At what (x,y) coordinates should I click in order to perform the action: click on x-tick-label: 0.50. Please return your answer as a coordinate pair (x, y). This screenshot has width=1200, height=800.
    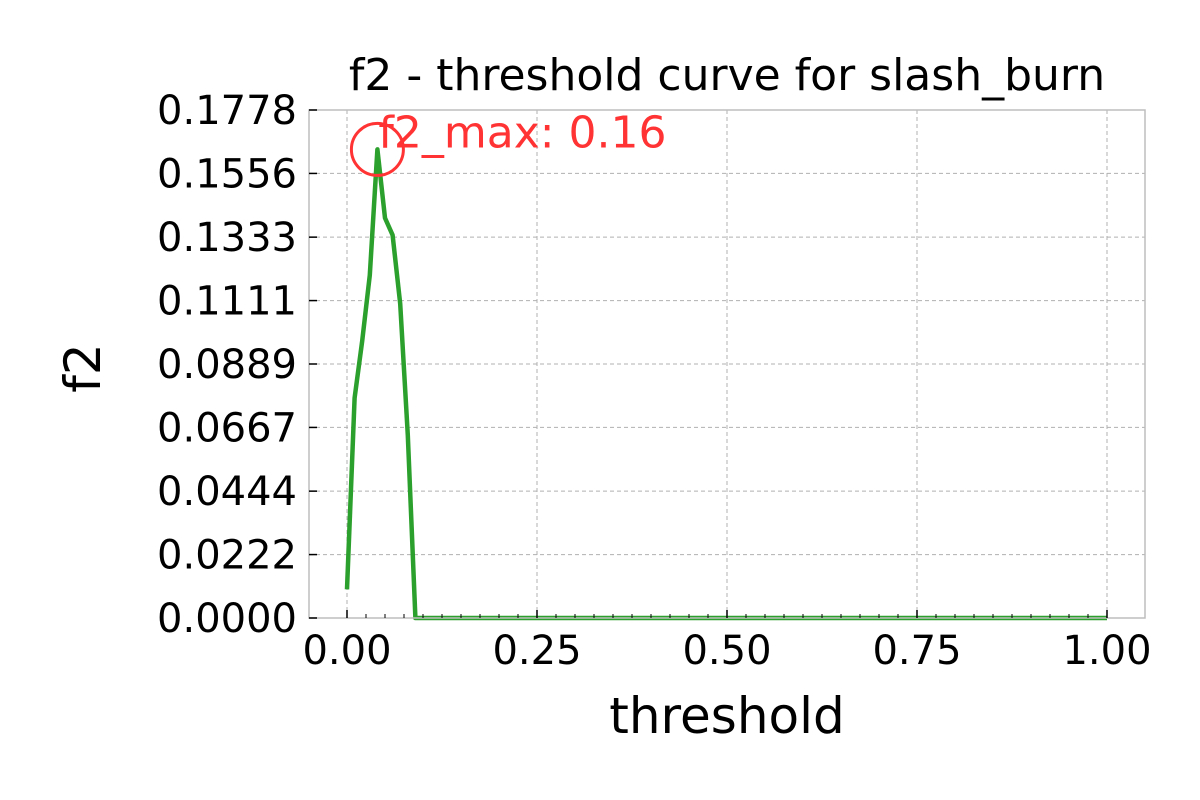
    Looking at the image, I should click on (726, 651).